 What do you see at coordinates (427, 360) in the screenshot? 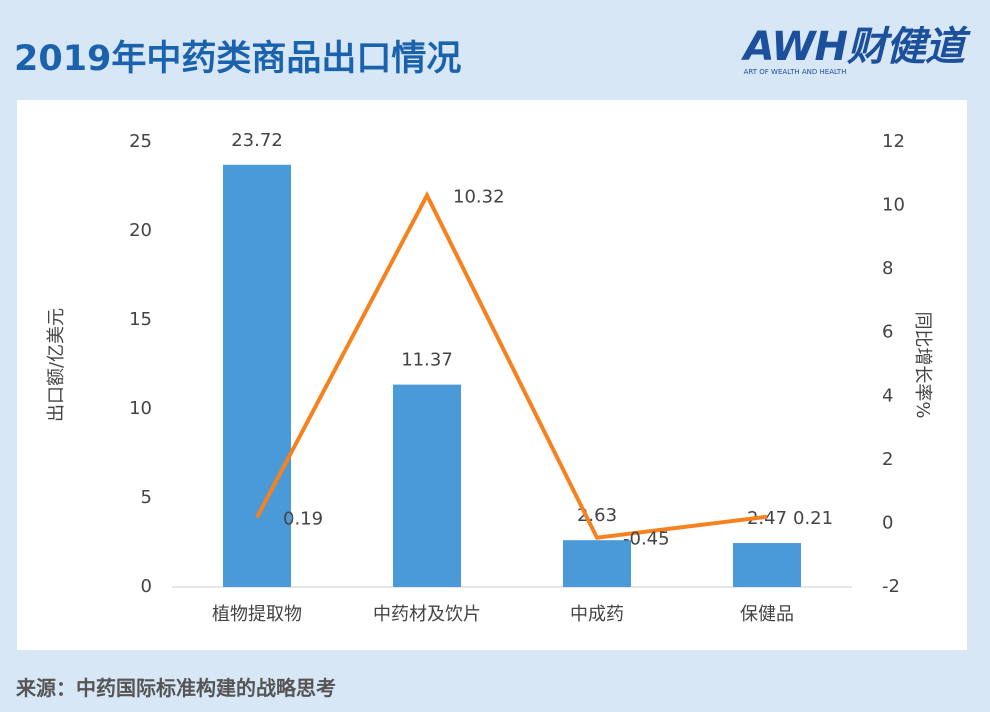
I see `bar-value-label: 11.37` at bounding box center [427, 360].